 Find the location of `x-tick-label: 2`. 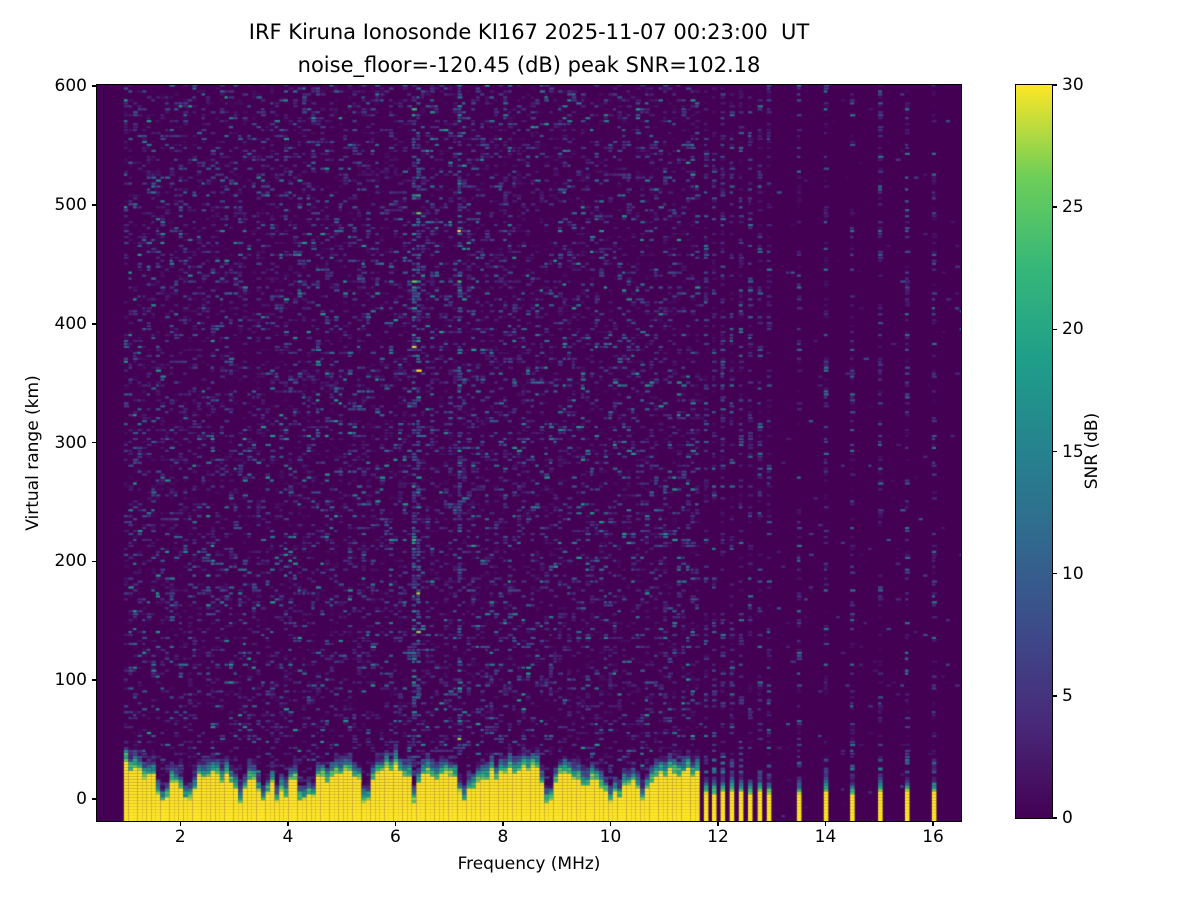

x-tick-label: 2 is located at coordinates (180, 837).